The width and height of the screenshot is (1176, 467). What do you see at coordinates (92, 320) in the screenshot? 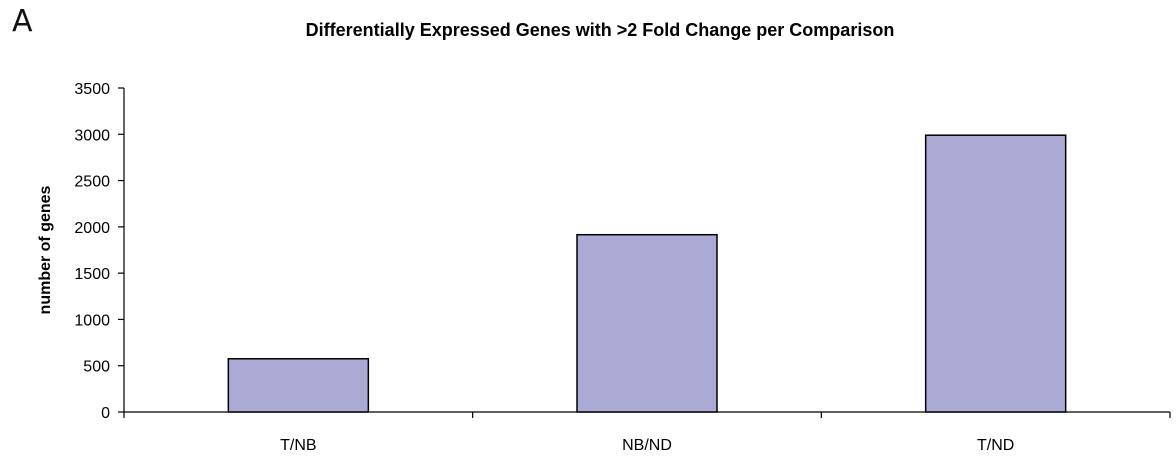
I see `y-tick-label: 1000` at bounding box center [92, 320].